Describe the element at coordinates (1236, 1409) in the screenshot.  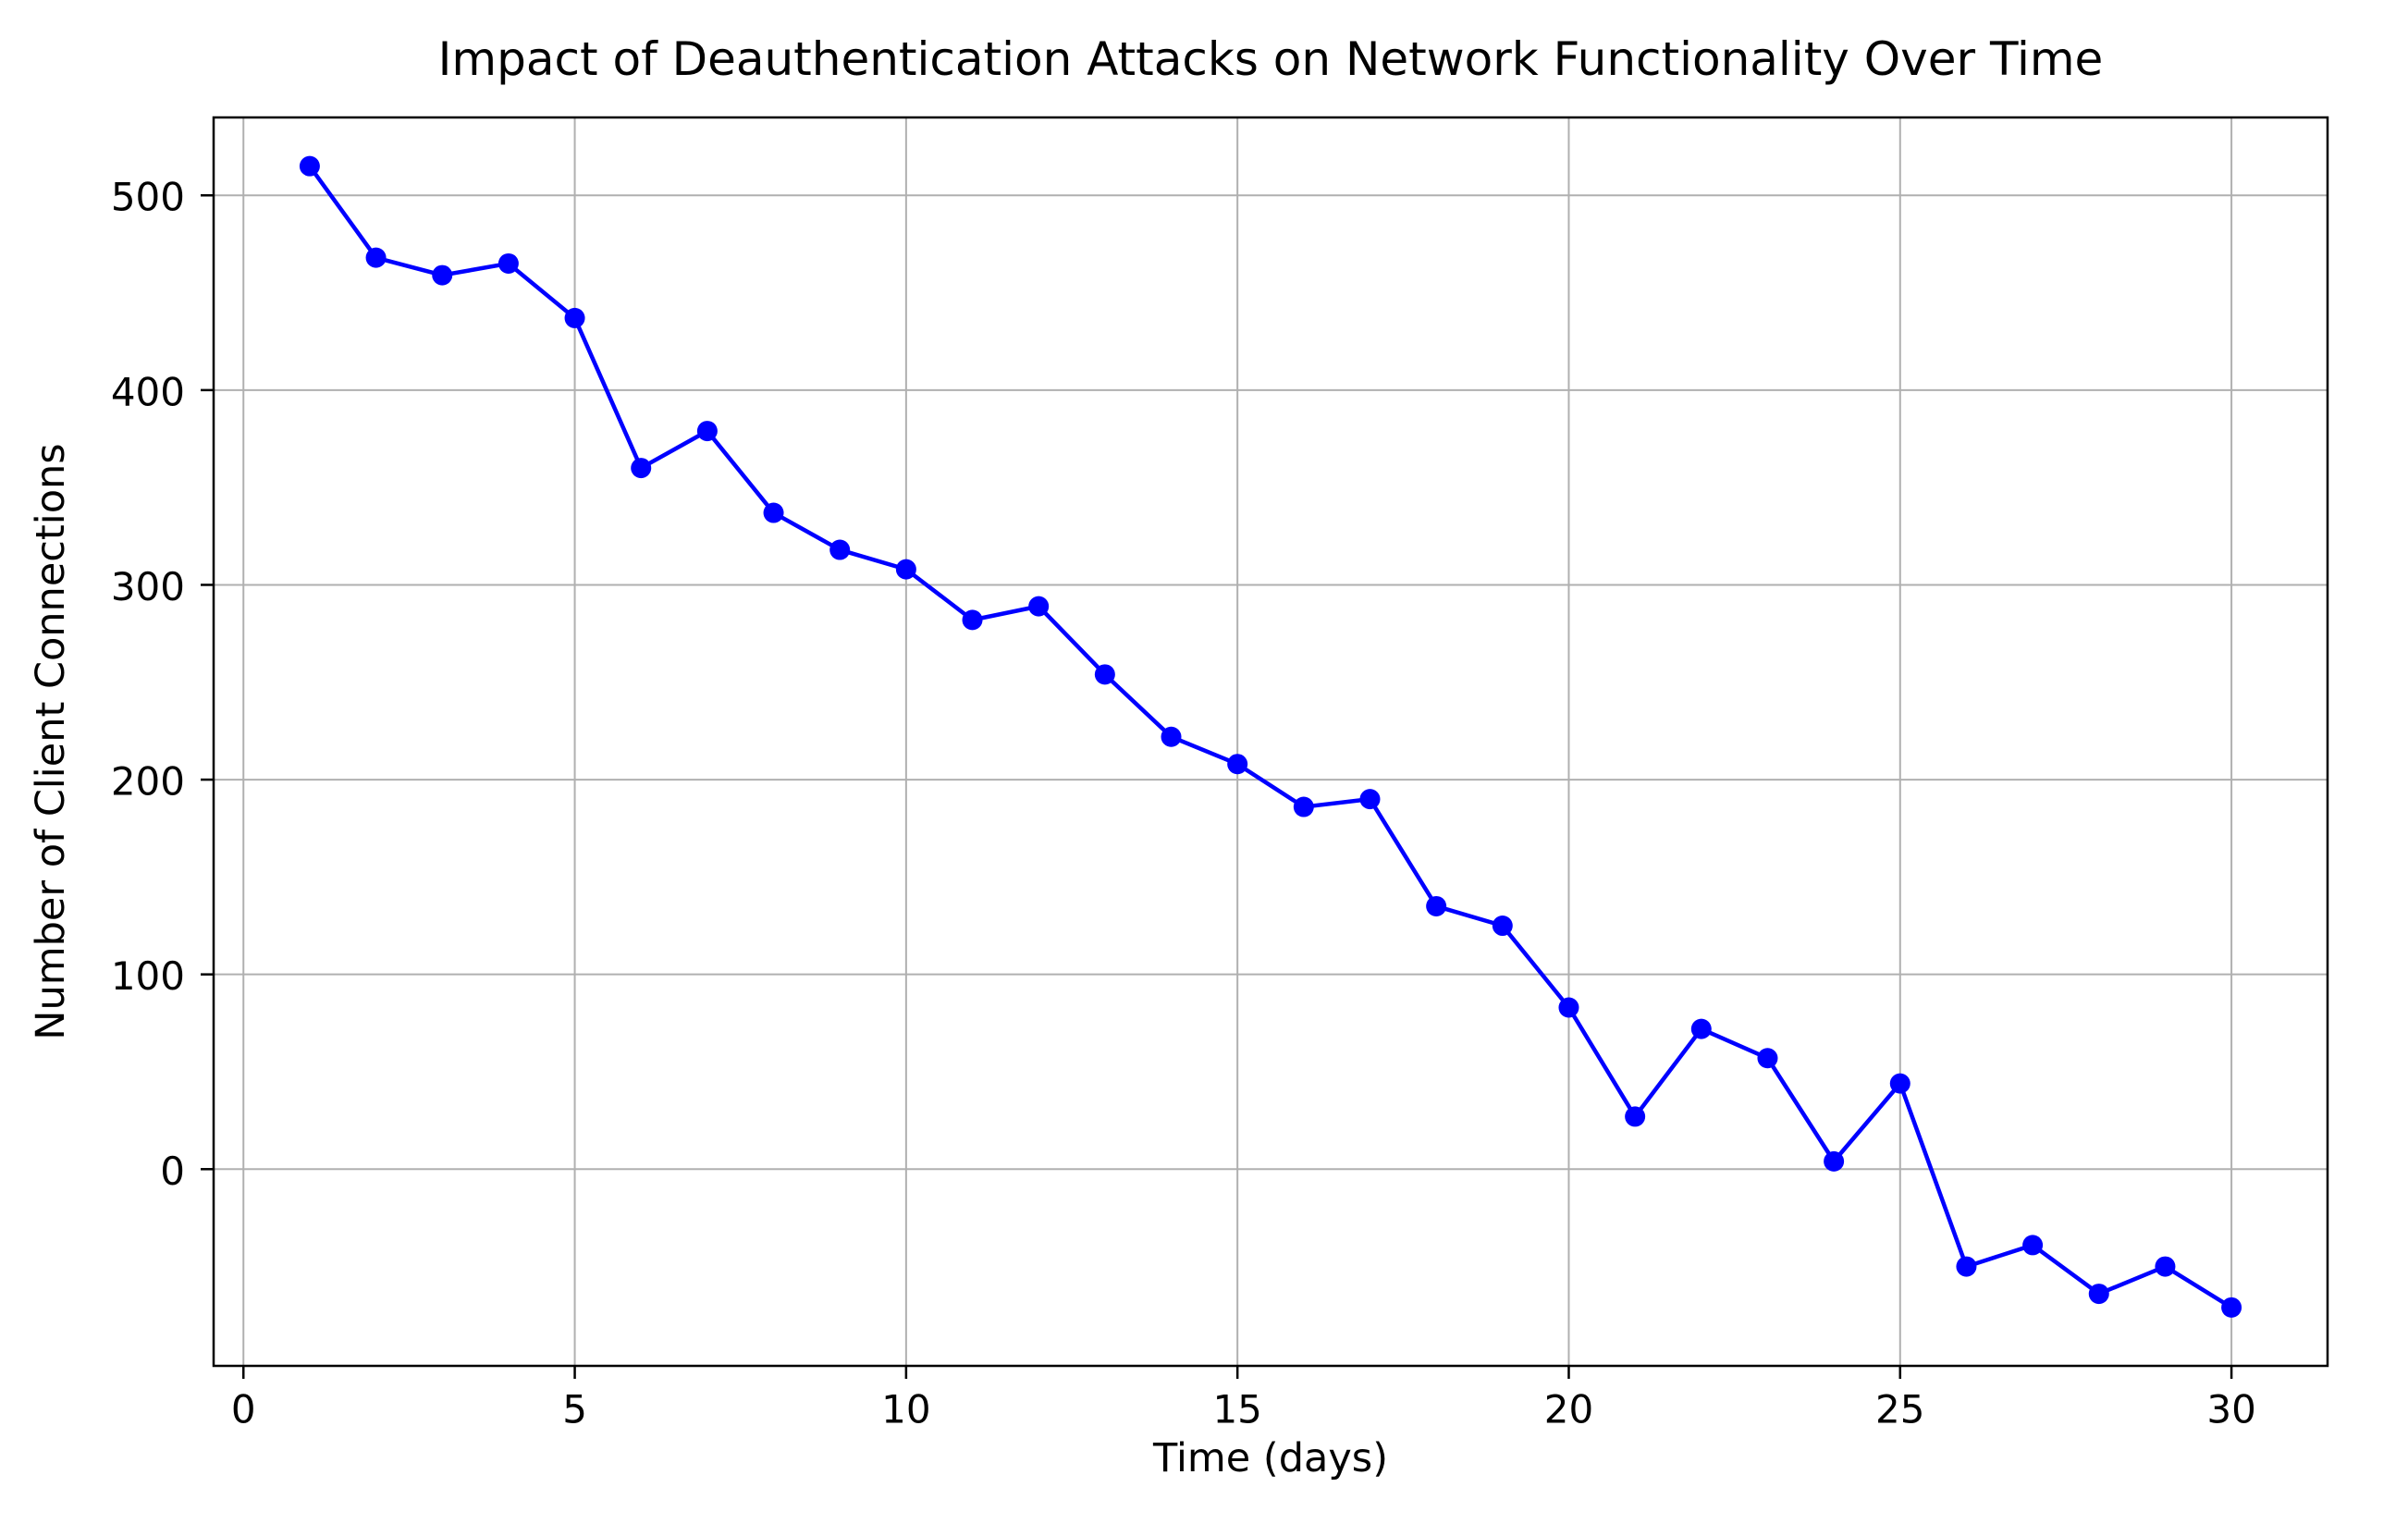
I see `x-tick-label: 15` at that location.